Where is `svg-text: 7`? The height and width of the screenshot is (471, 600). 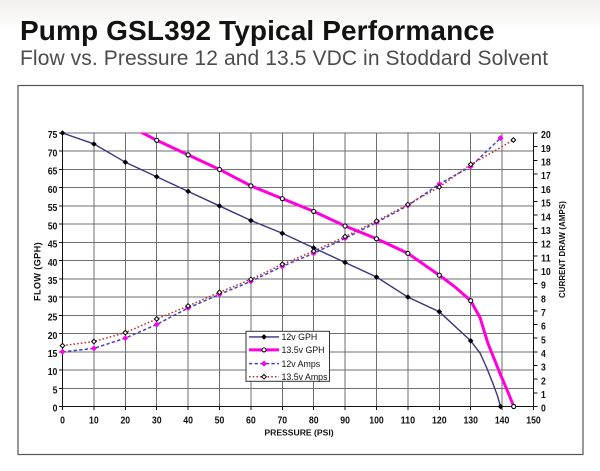
svg-text: 7 is located at coordinates (543, 313).